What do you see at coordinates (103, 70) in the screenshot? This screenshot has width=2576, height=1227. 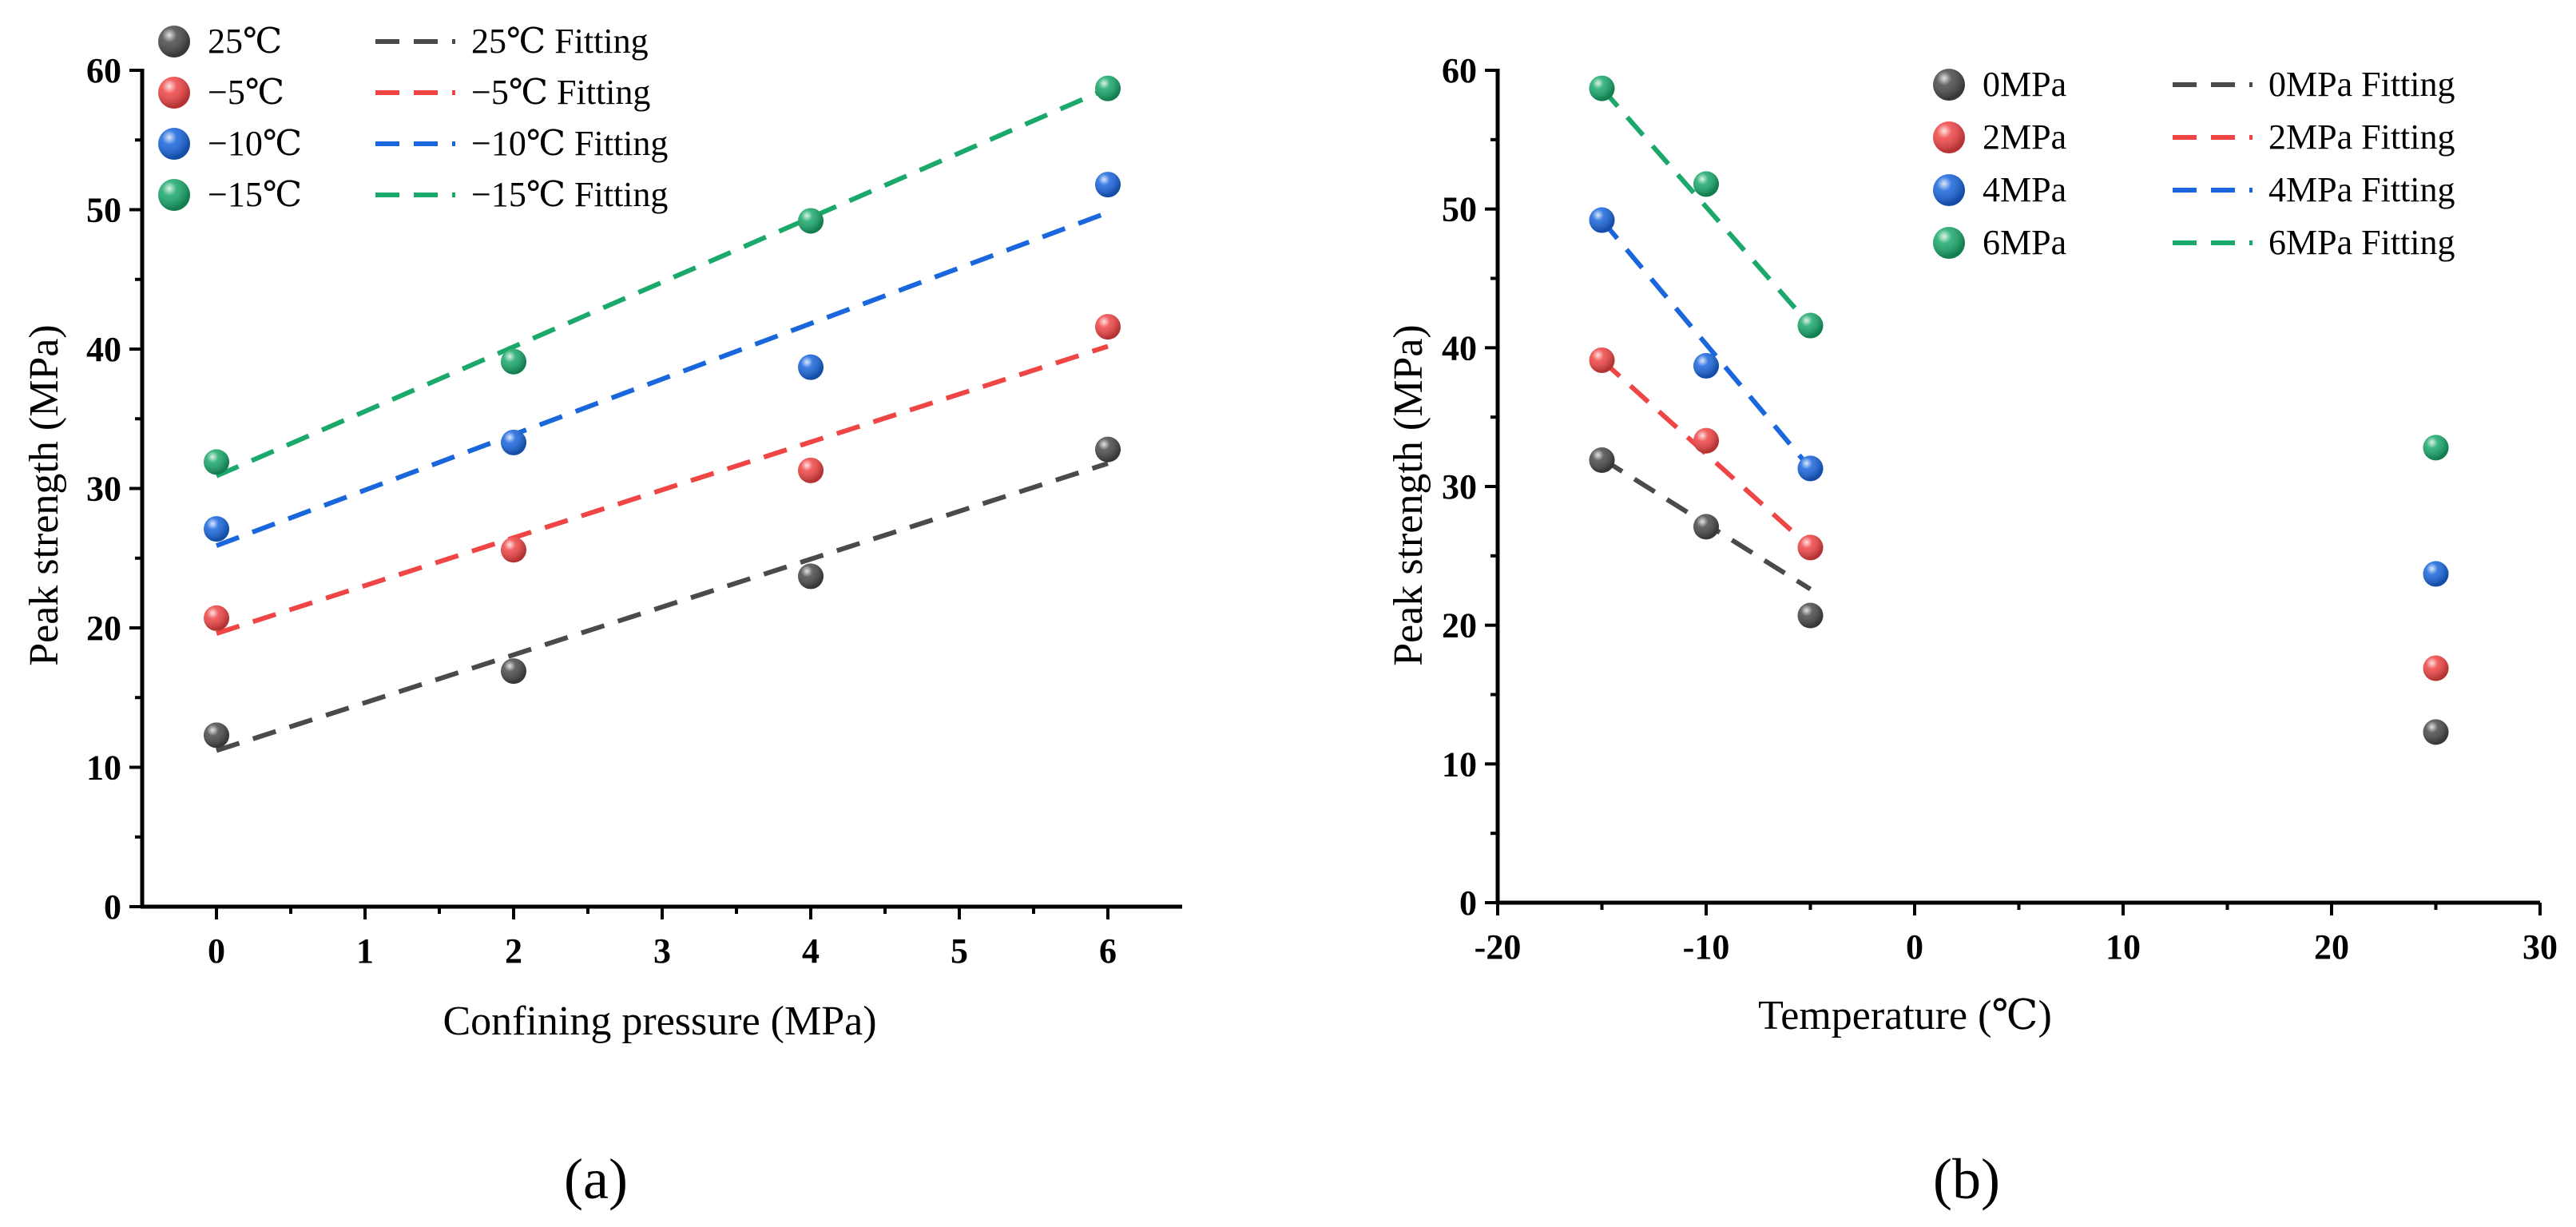 I see `panel-a-y-tick-label: 60` at bounding box center [103, 70].